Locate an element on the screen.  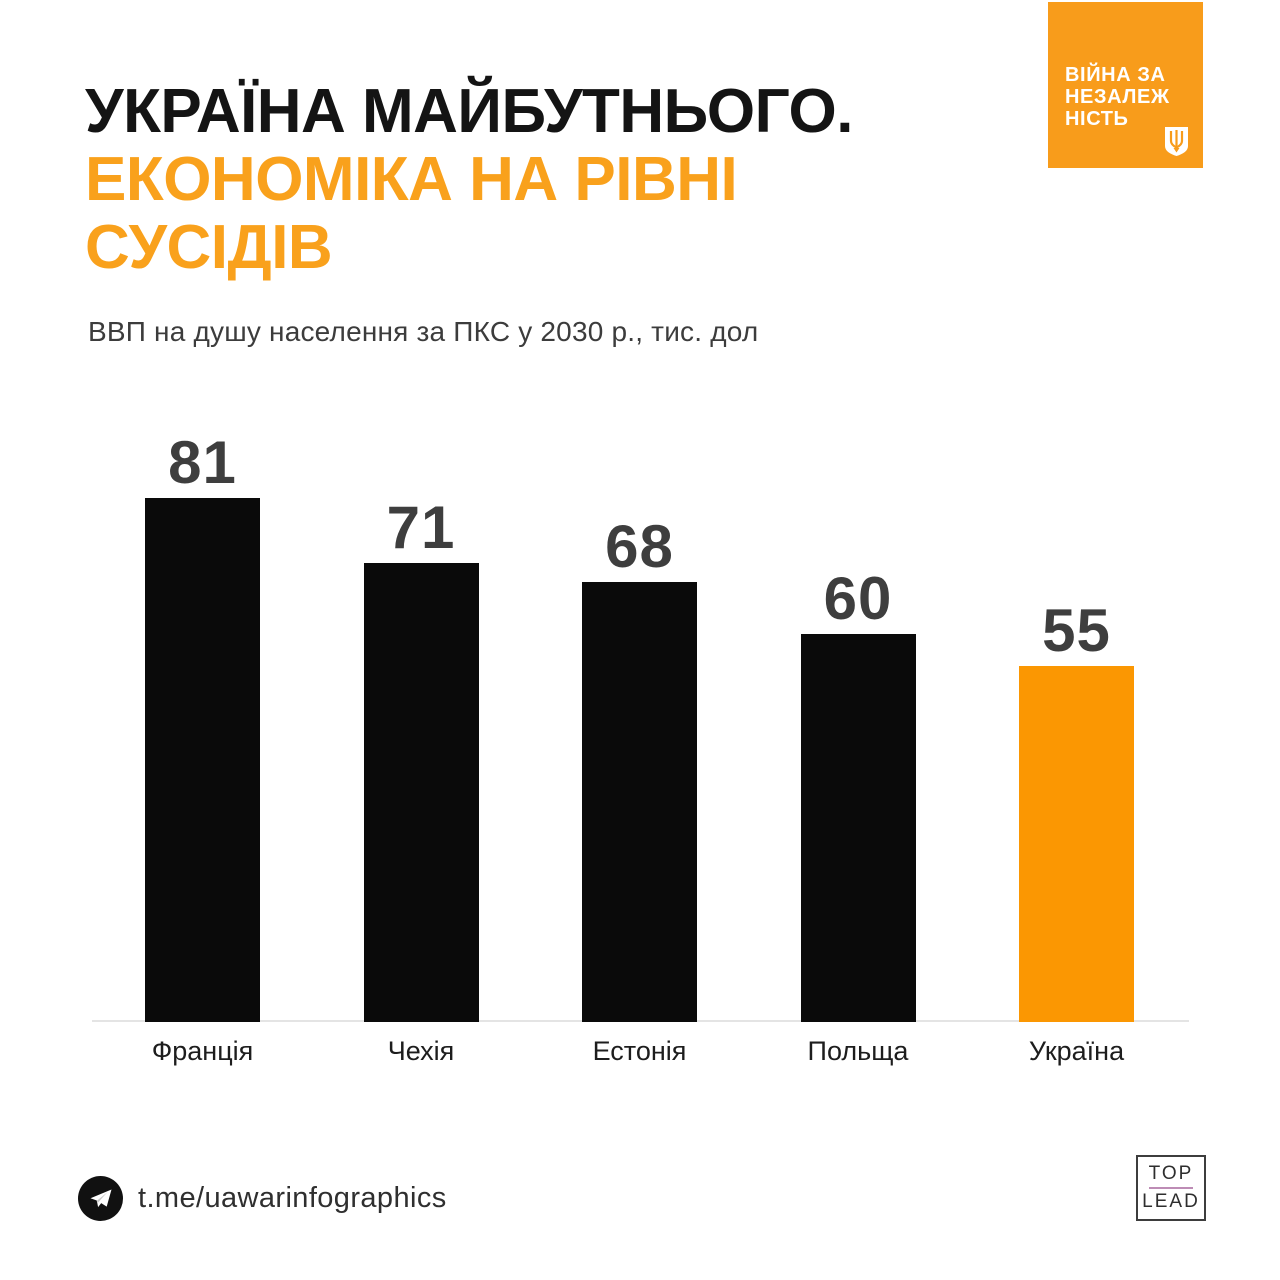
title-line-orange-2: СУСІДІВ is located at coordinates (209, 247).